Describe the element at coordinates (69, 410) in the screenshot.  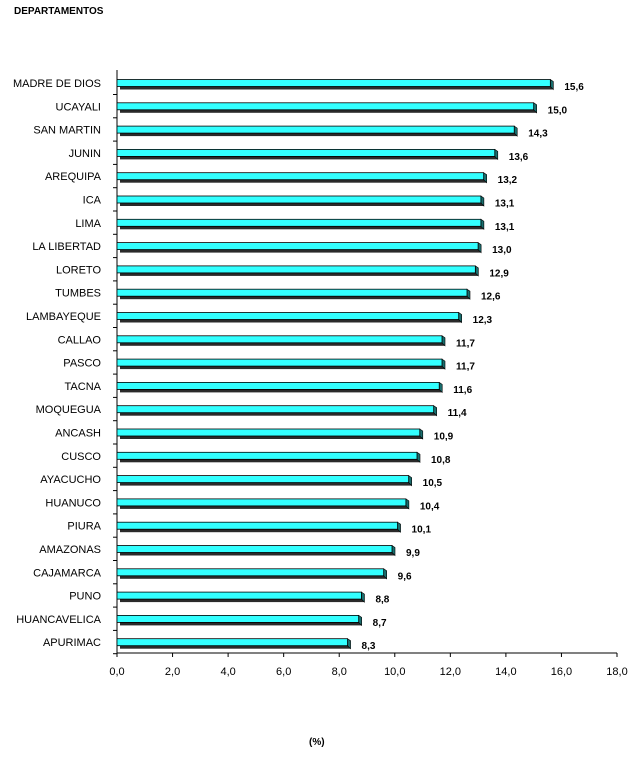
I see `category-label: MOQUEGUA` at that location.